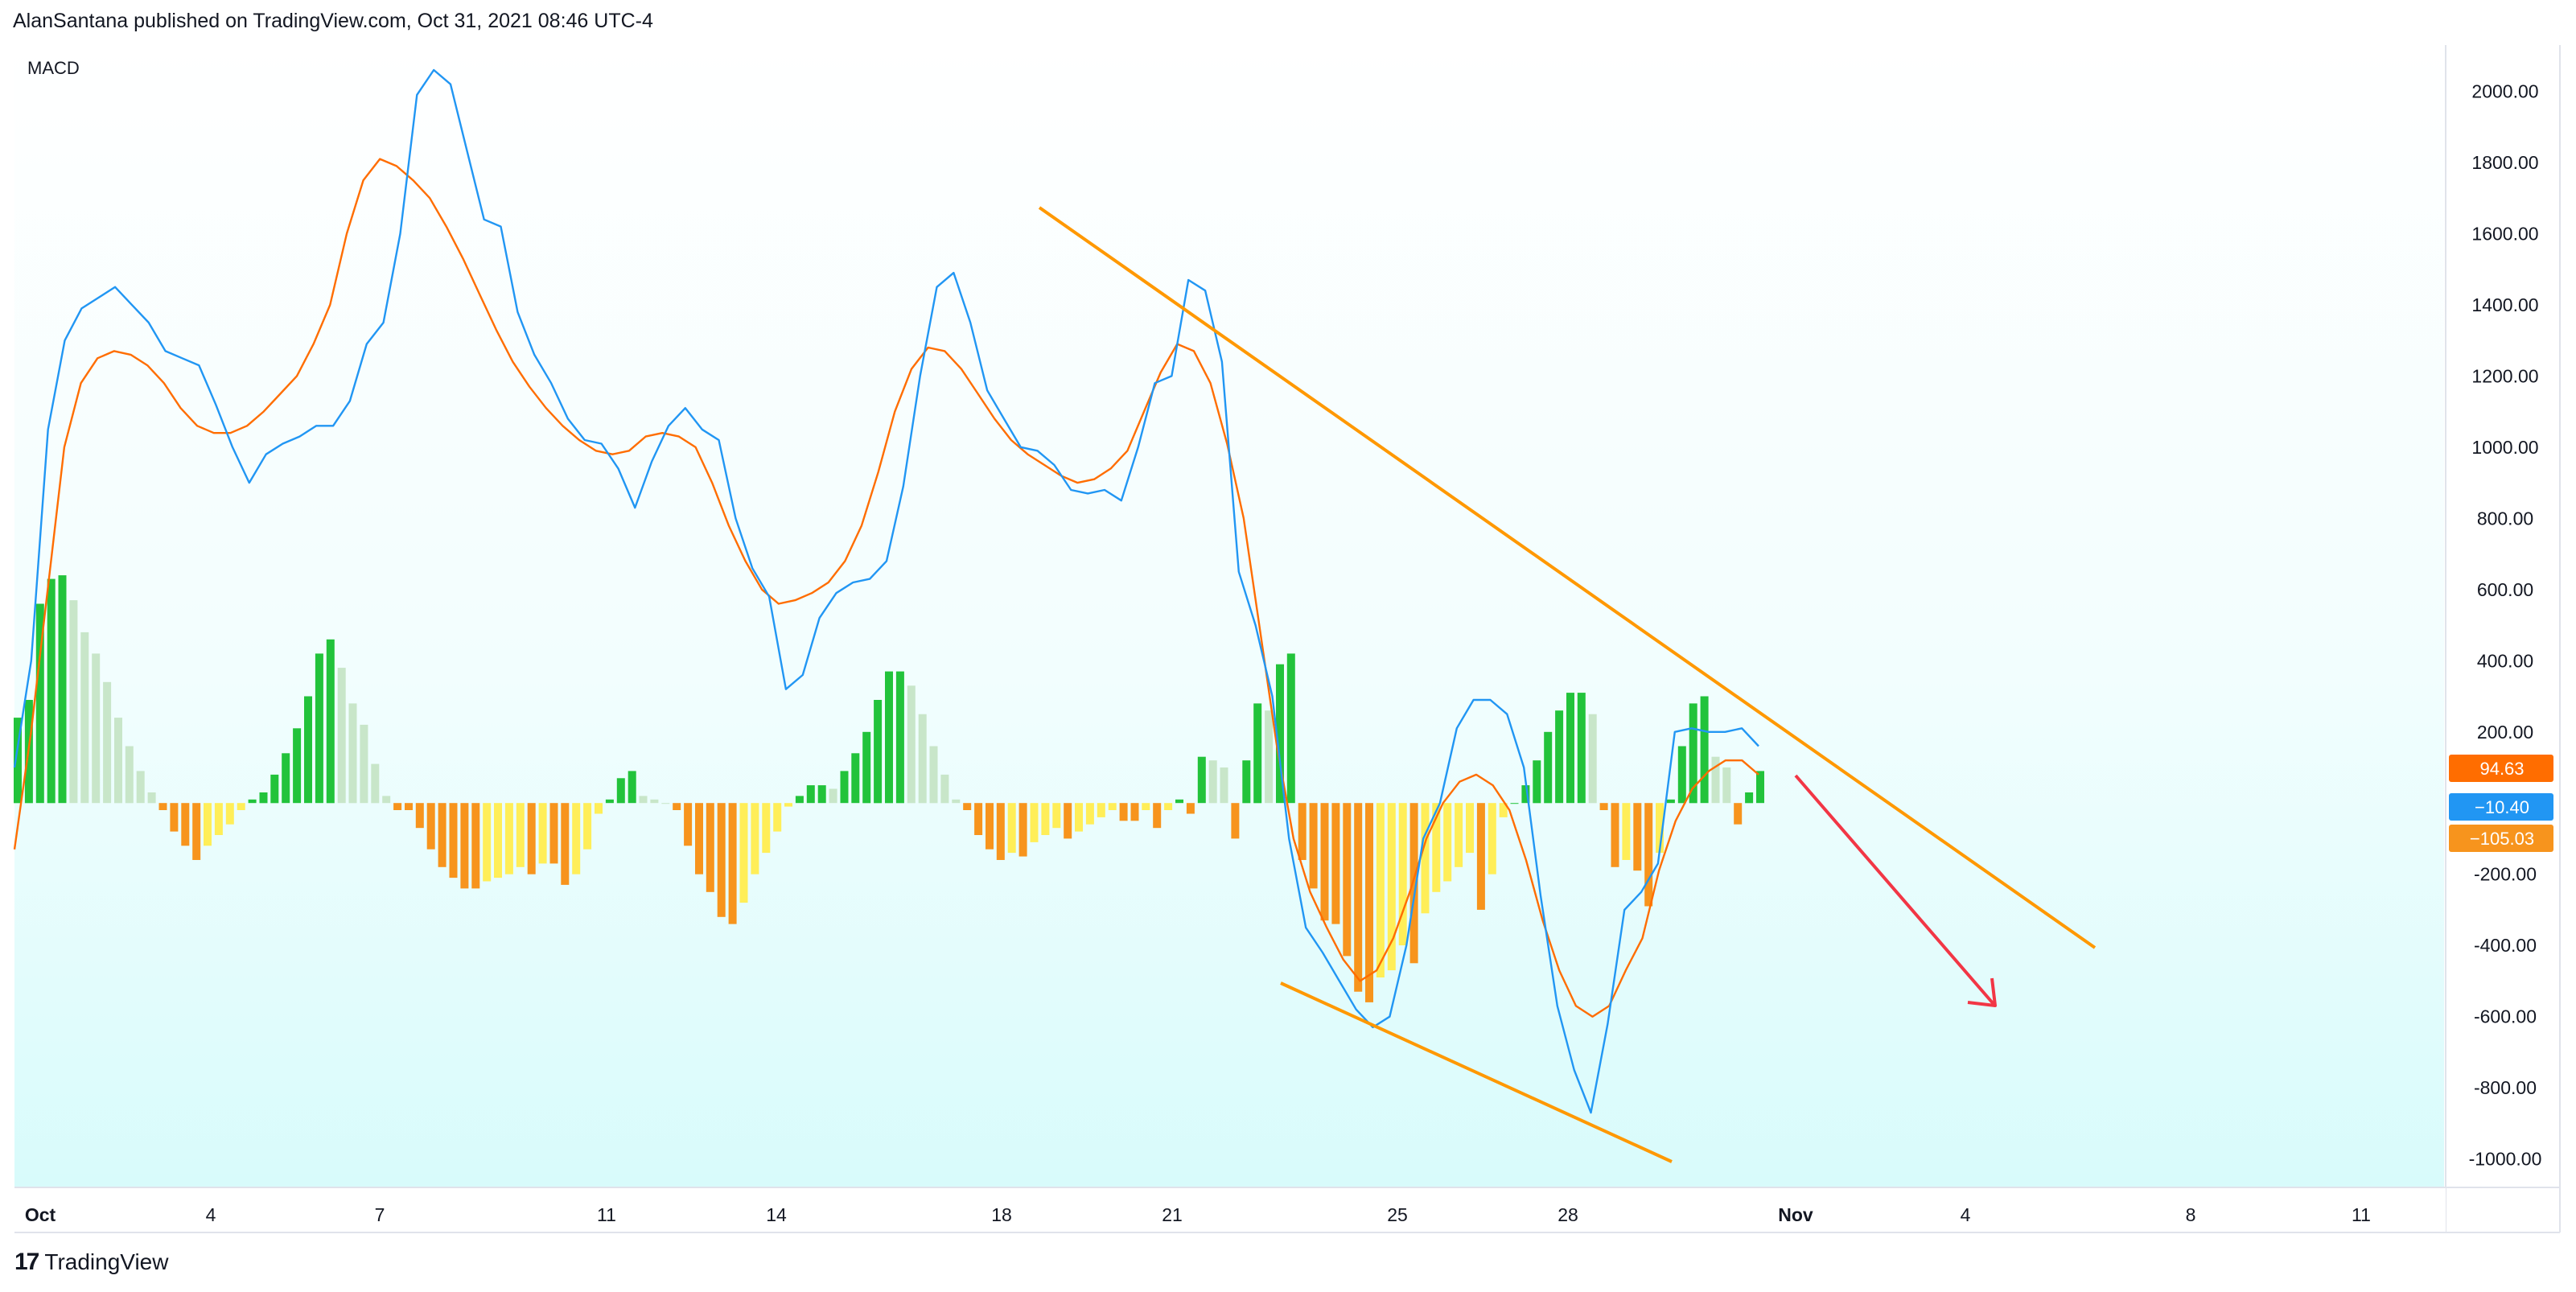 This screenshot has height=1292, width=2576. What do you see at coordinates (2505, 945) in the screenshot?
I see `y-tick-label: -400.00` at bounding box center [2505, 945].